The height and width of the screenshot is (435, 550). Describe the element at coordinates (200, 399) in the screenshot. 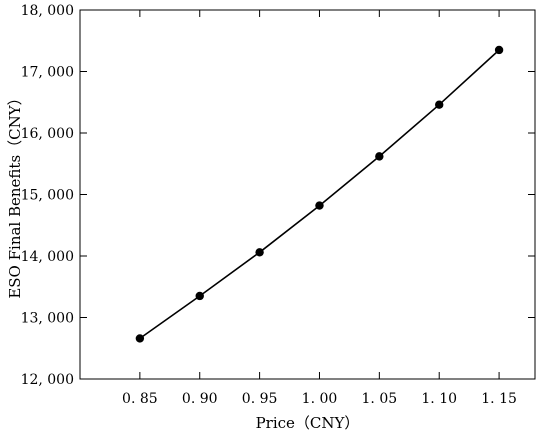

I see `x-tick-label: 0. 90` at that location.